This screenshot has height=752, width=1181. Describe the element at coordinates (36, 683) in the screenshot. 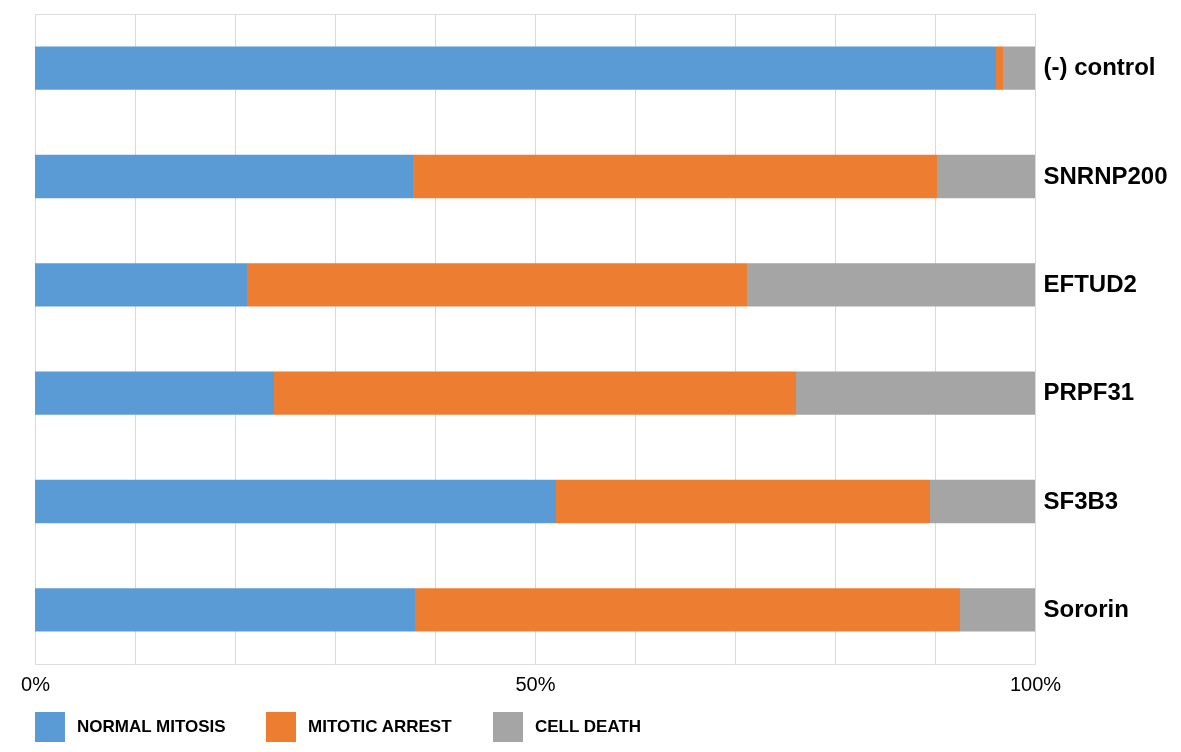

I see `x-tick-label: 0%` at that location.